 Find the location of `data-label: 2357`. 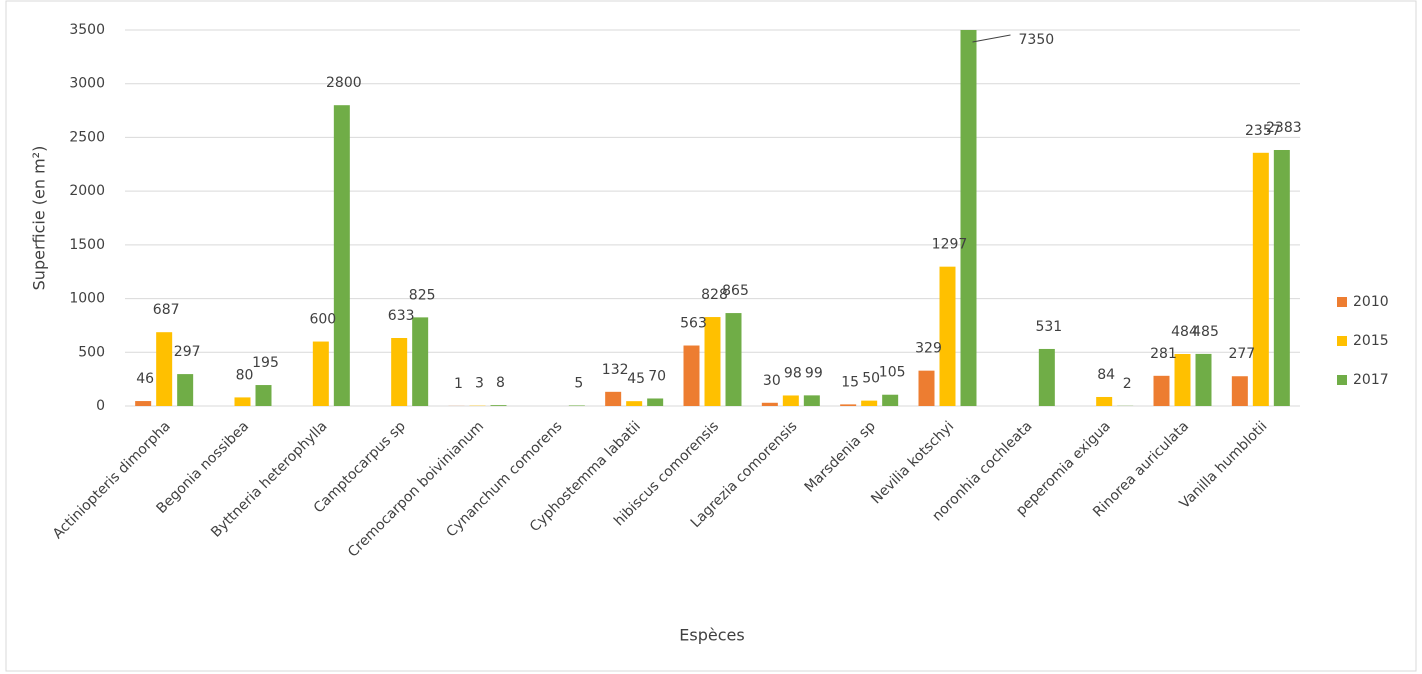

data-label: 2357 is located at coordinates (1263, 131).